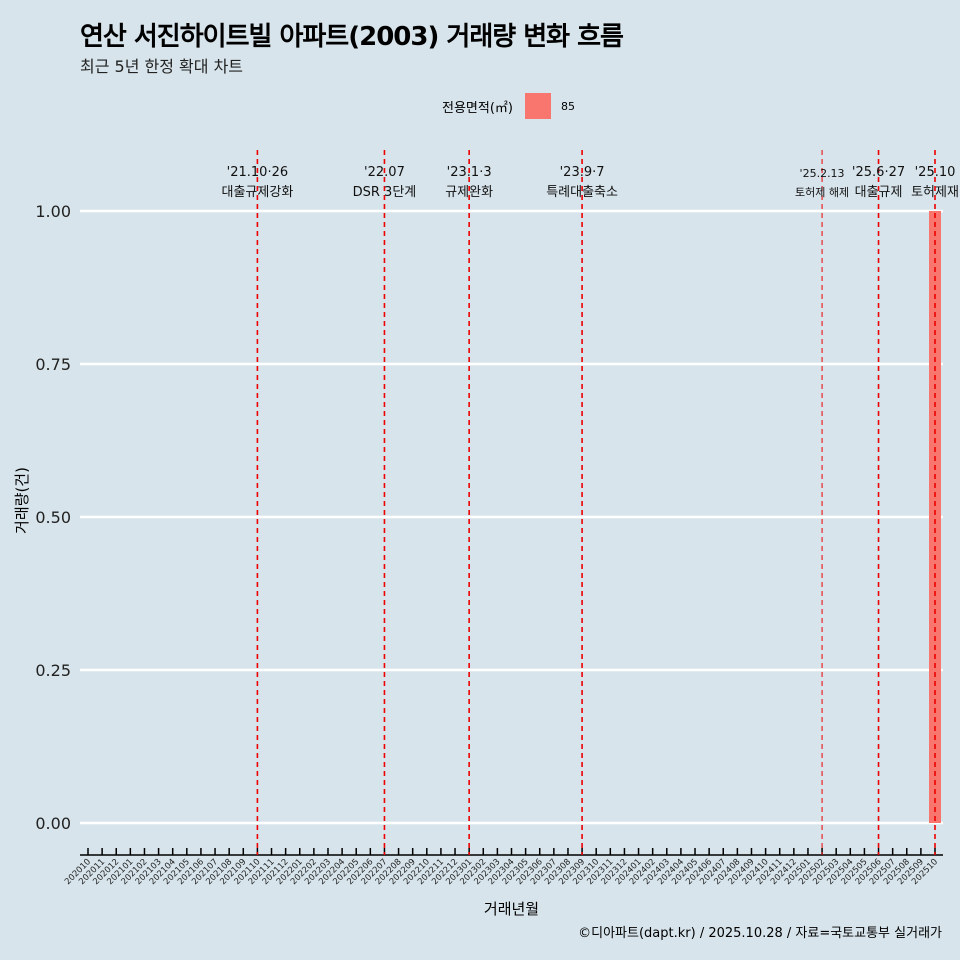 The width and height of the screenshot is (960, 960). Describe the element at coordinates (162, 66) in the screenshot. I see `chart-subtitle: 최근 5년 한정 확대 차트` at that location.